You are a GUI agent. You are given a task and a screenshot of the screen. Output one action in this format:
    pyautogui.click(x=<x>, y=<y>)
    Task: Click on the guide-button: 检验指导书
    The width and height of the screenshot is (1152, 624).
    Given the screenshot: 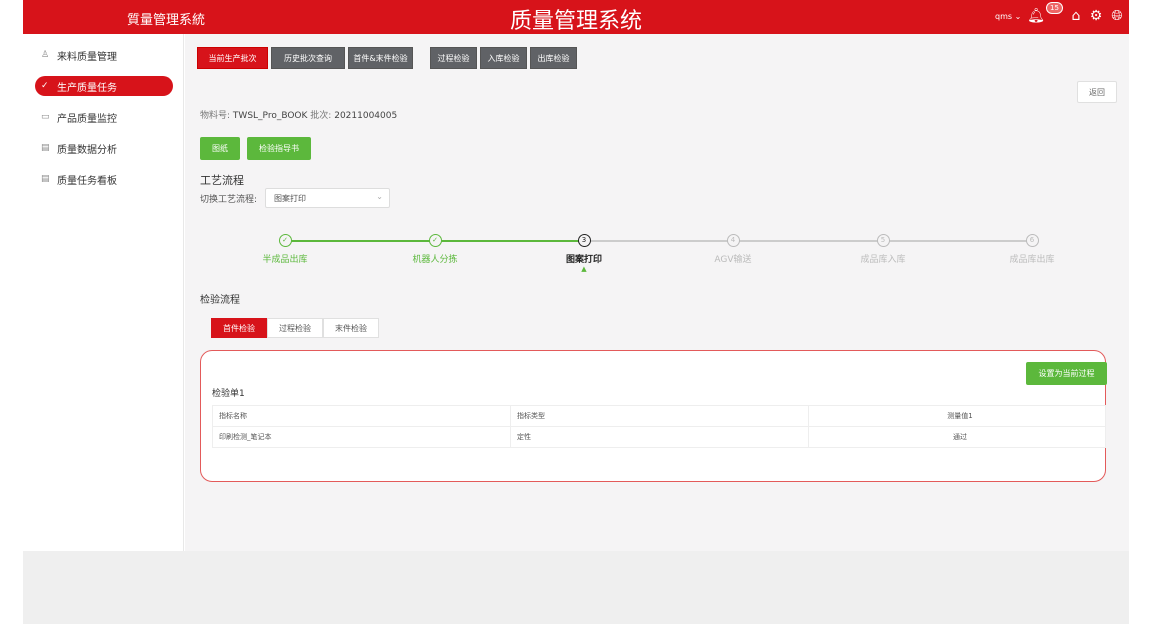 What is the action you would take?
    pyautogui.click(x=279, y=148)
    